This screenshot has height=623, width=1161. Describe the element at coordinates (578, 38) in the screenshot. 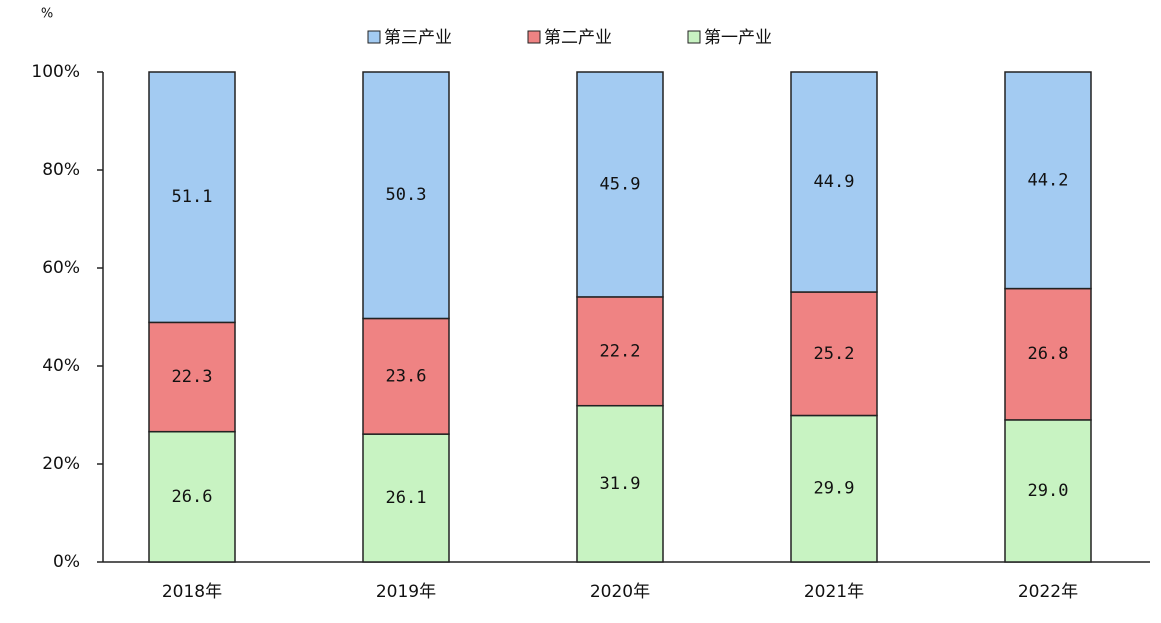

I see `legend-label: 第二产业` at that location.